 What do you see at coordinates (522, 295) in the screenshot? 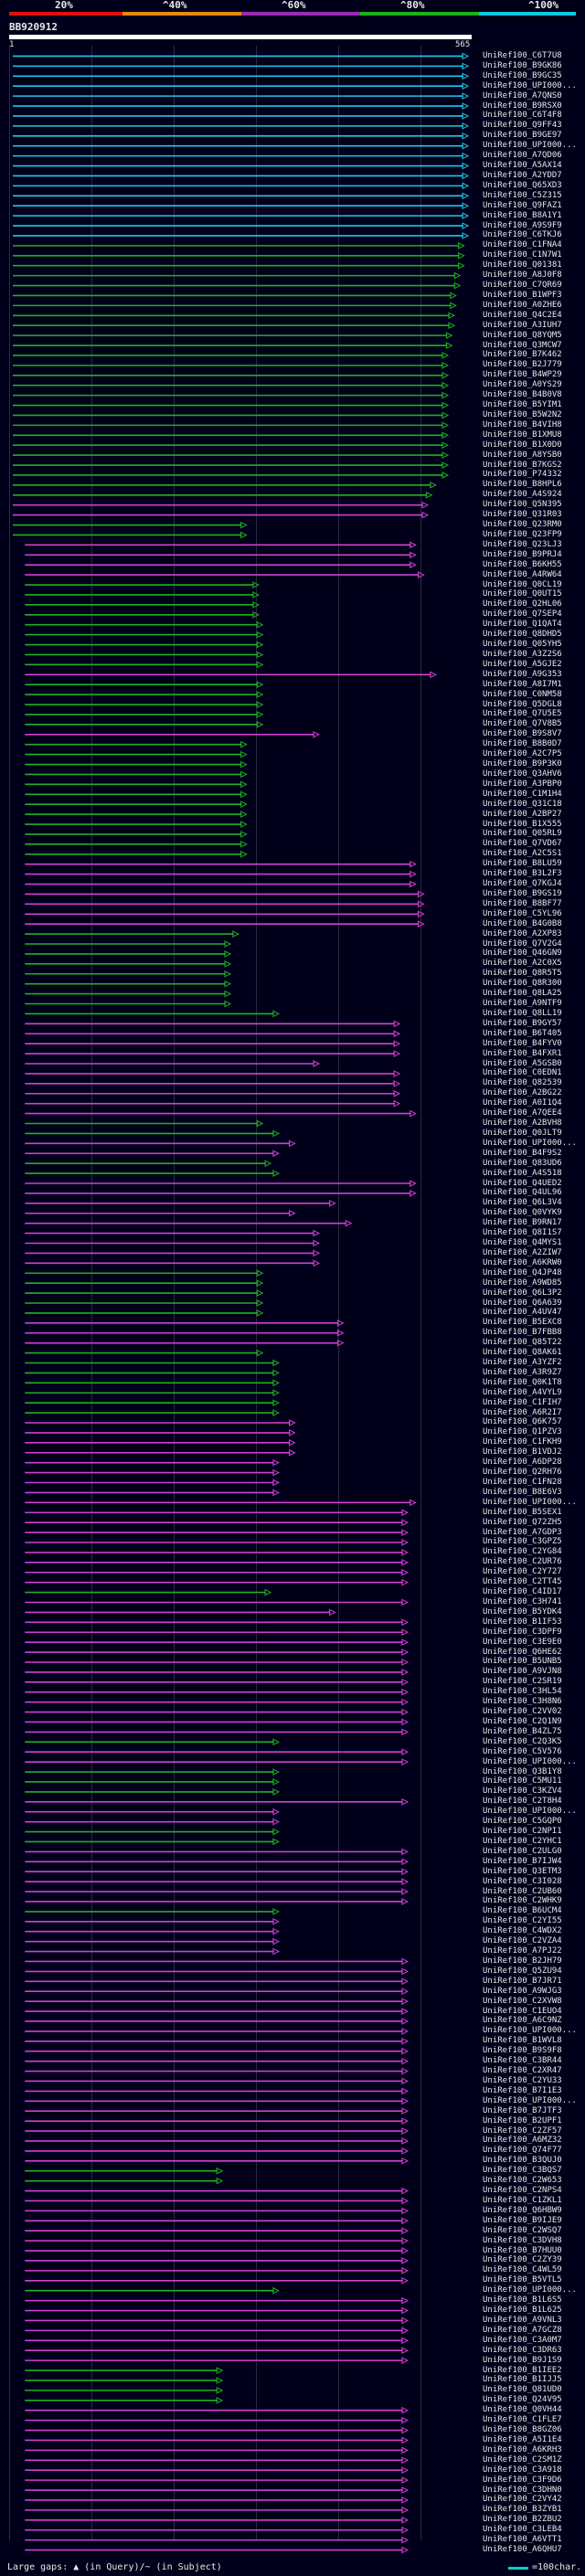
I see `hit-label: UniRef100_B1WPF3` at bounding box center [522, 295].